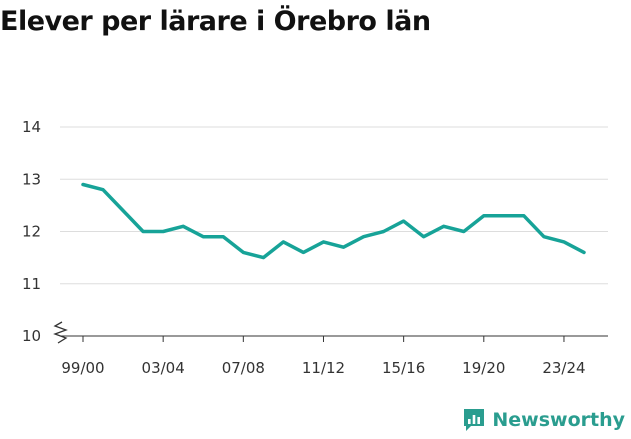  Describe the element at coordinates (31, 232) in the screenshot. I see `y-tick-label: 12` at that location.